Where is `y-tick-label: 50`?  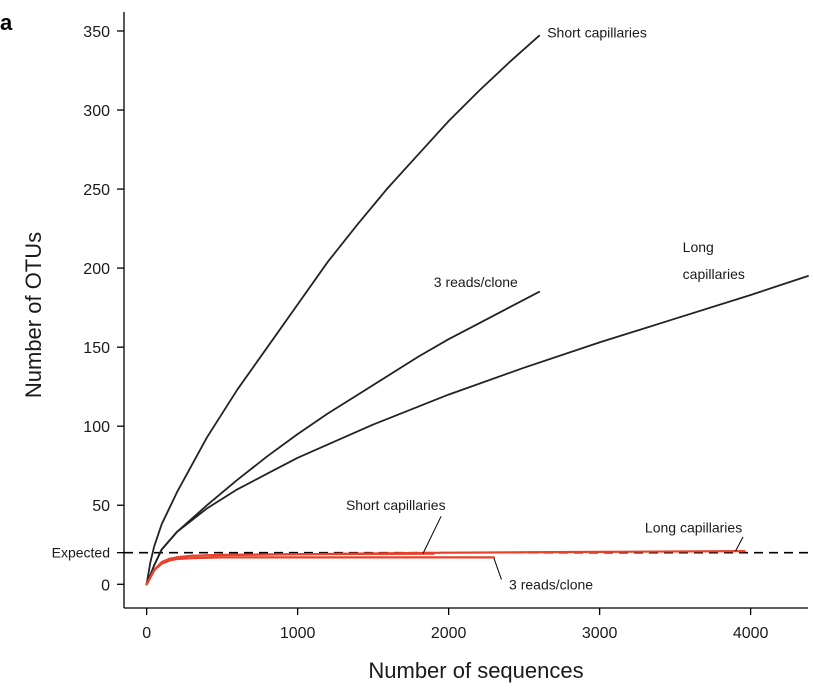
y-tick-label: 50 is located at coordinates (101, 506).